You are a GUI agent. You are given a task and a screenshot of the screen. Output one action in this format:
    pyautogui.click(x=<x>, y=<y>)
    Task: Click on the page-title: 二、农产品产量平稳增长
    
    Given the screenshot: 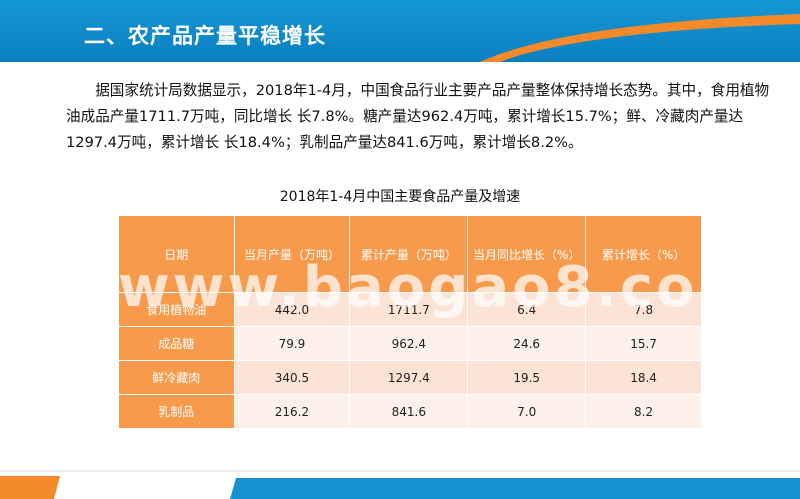 What is the action you would take?
    pyautogui.click(x=205, y=36)
    